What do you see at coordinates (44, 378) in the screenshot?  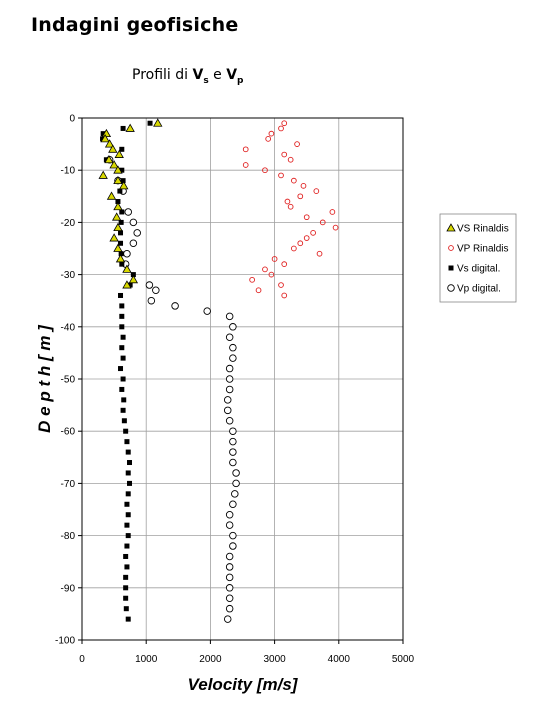 I see `y-axis-title: D e p t h [ m ]` at bounding box center [44, 378].